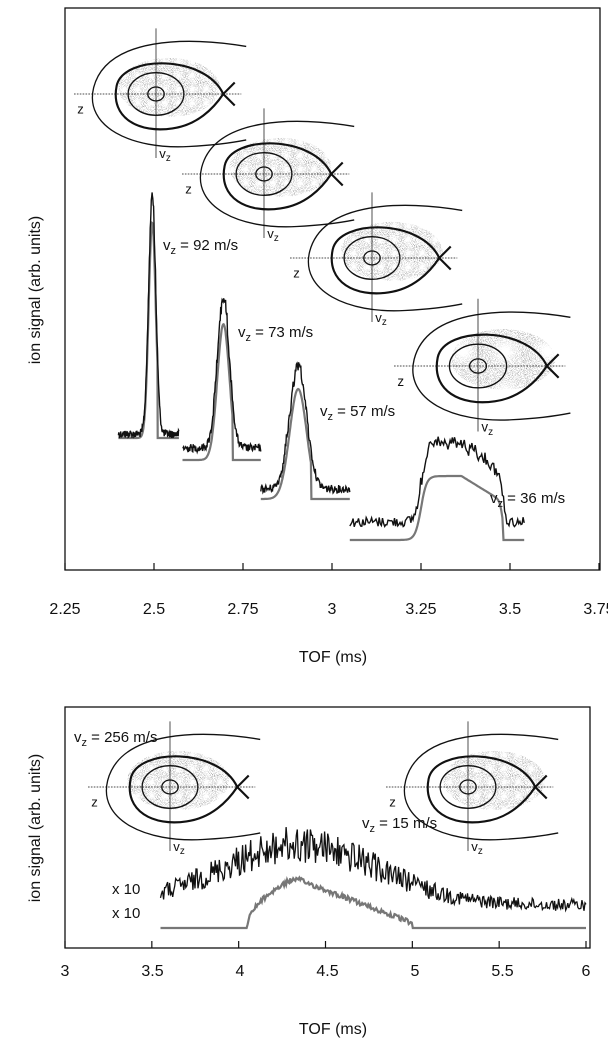 The height and width of the screenshot is (1047, 608). Describe the element at coordinates (586, 971) in the screenshot. I see `bottom-tick-label: 6` at that location.